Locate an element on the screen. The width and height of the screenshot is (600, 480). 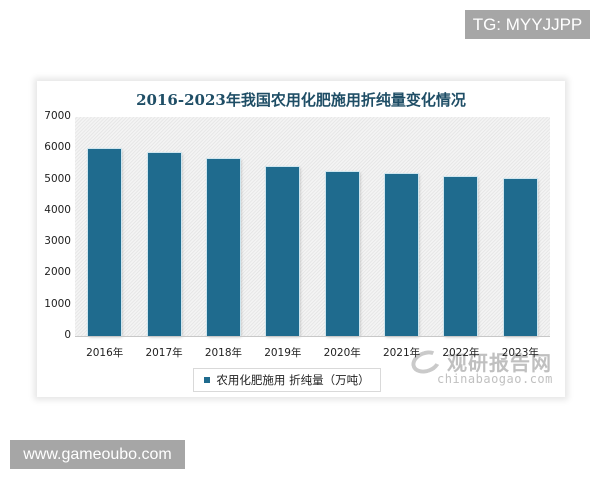
bar-2021年 is located at coordinates (402, 254).